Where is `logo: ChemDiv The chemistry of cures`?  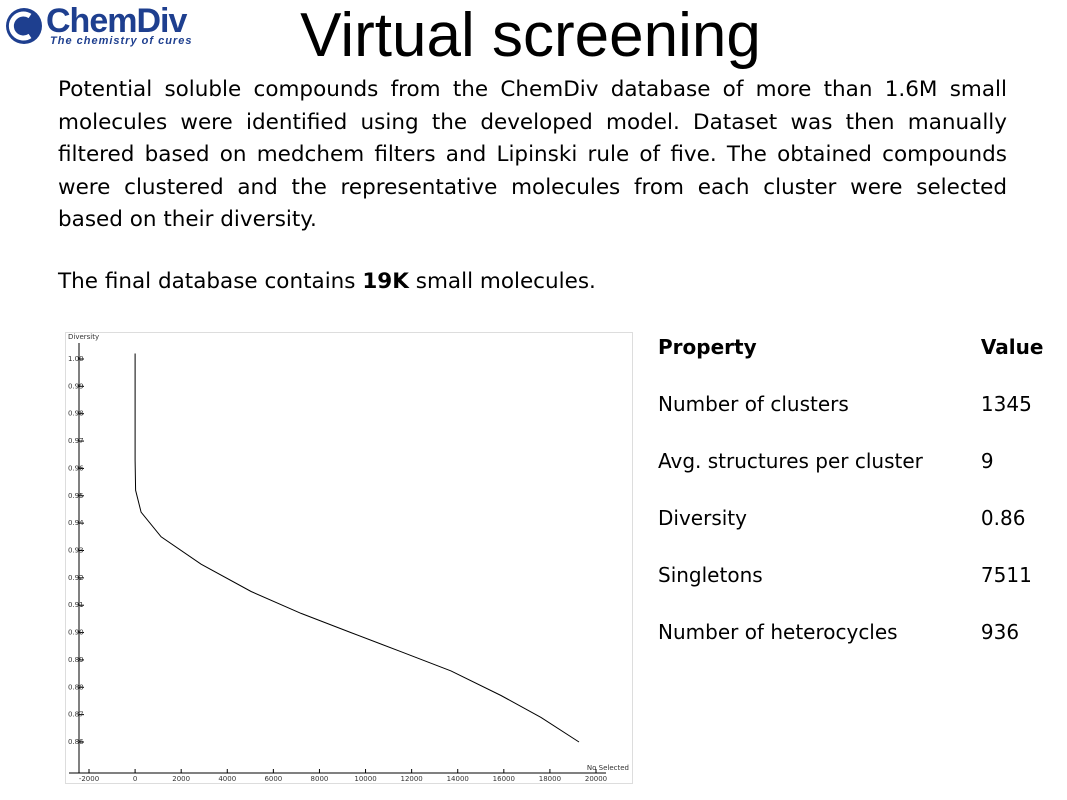
logo: ChemDiv The chemistry of cures is located at coordinates (109, 27).